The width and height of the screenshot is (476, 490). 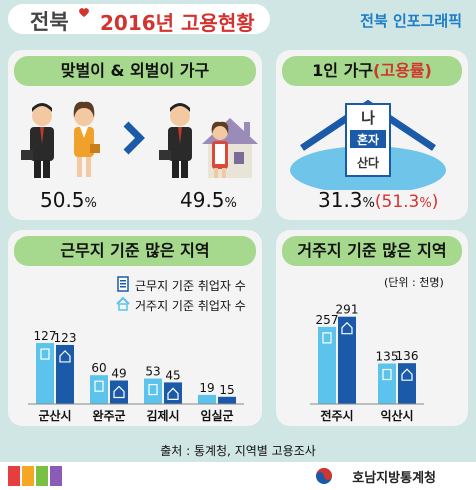 I want to click on value-label: 45, so click(x=172, y=375).